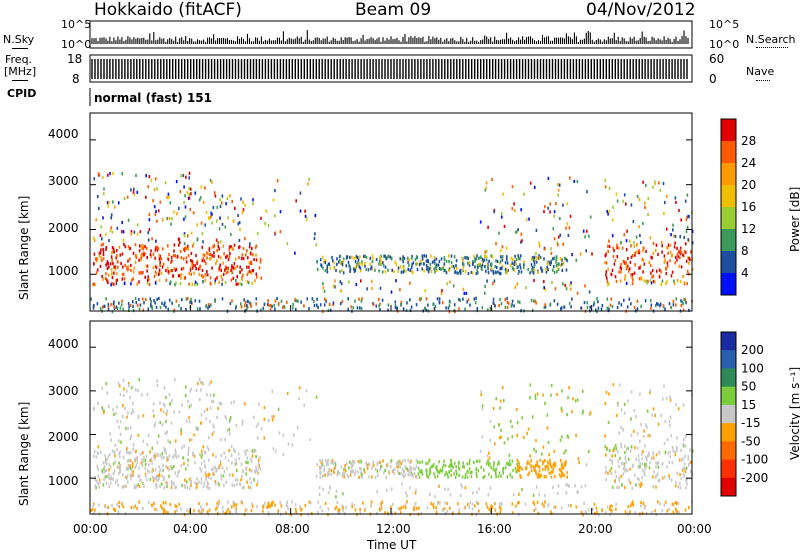  I want to click on xtick-1: 04:00, so click(190, 529).